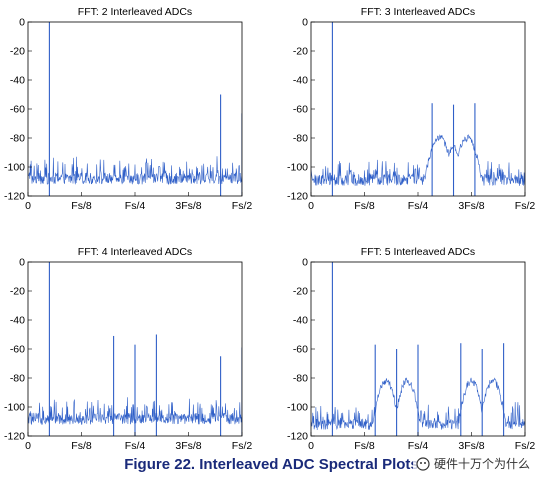  Describe the element at coordinates (481, 464) in the screenshot. I see `watermark-text: 硬件十万个为什么` at that location.